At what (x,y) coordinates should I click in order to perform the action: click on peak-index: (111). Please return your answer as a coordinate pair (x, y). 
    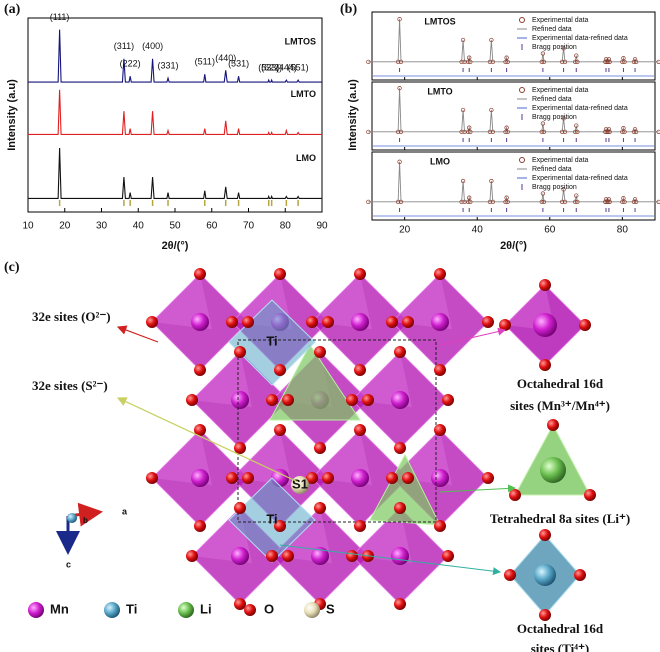
    Looking at the image, I should click on (60, 17).